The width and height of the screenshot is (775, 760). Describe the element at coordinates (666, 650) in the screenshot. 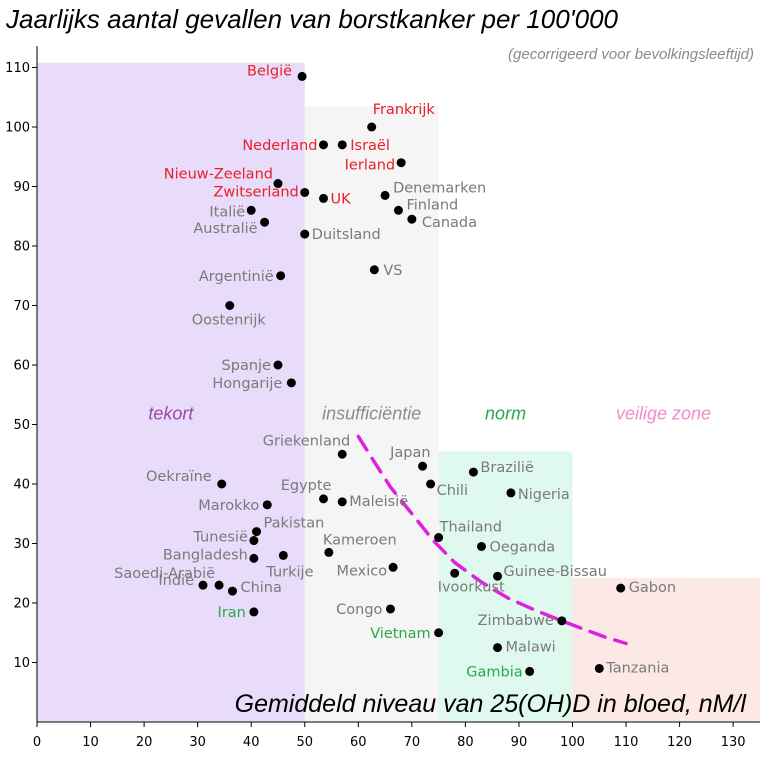

I see `zone-veilige-zone` at that location.